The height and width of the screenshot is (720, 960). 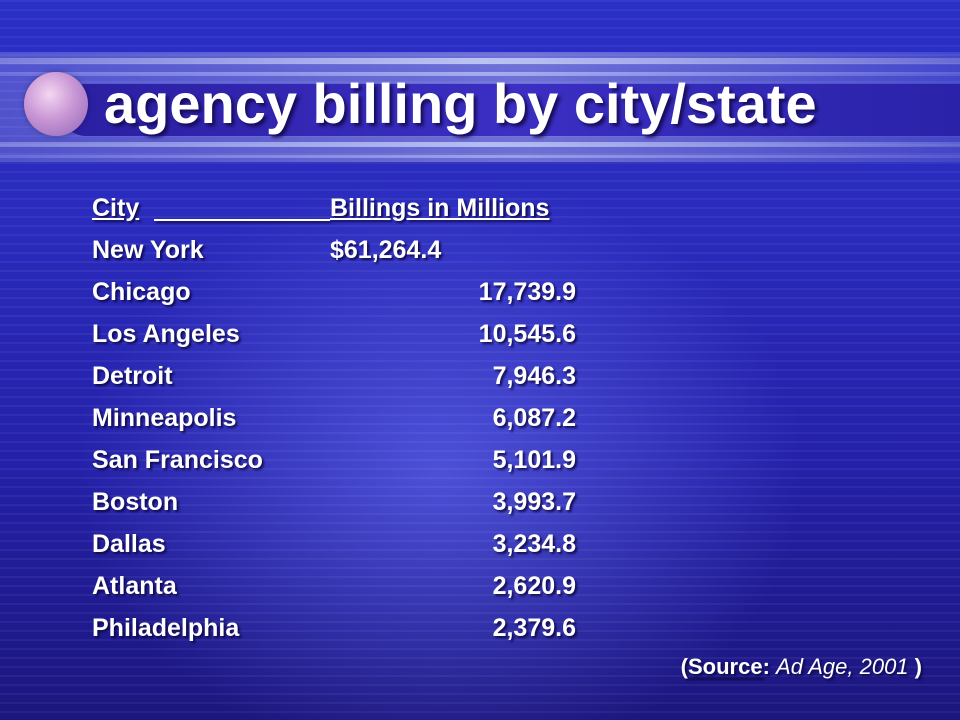 I want to click on billings-cell: 3,234.8, so click(x=534, y=544).